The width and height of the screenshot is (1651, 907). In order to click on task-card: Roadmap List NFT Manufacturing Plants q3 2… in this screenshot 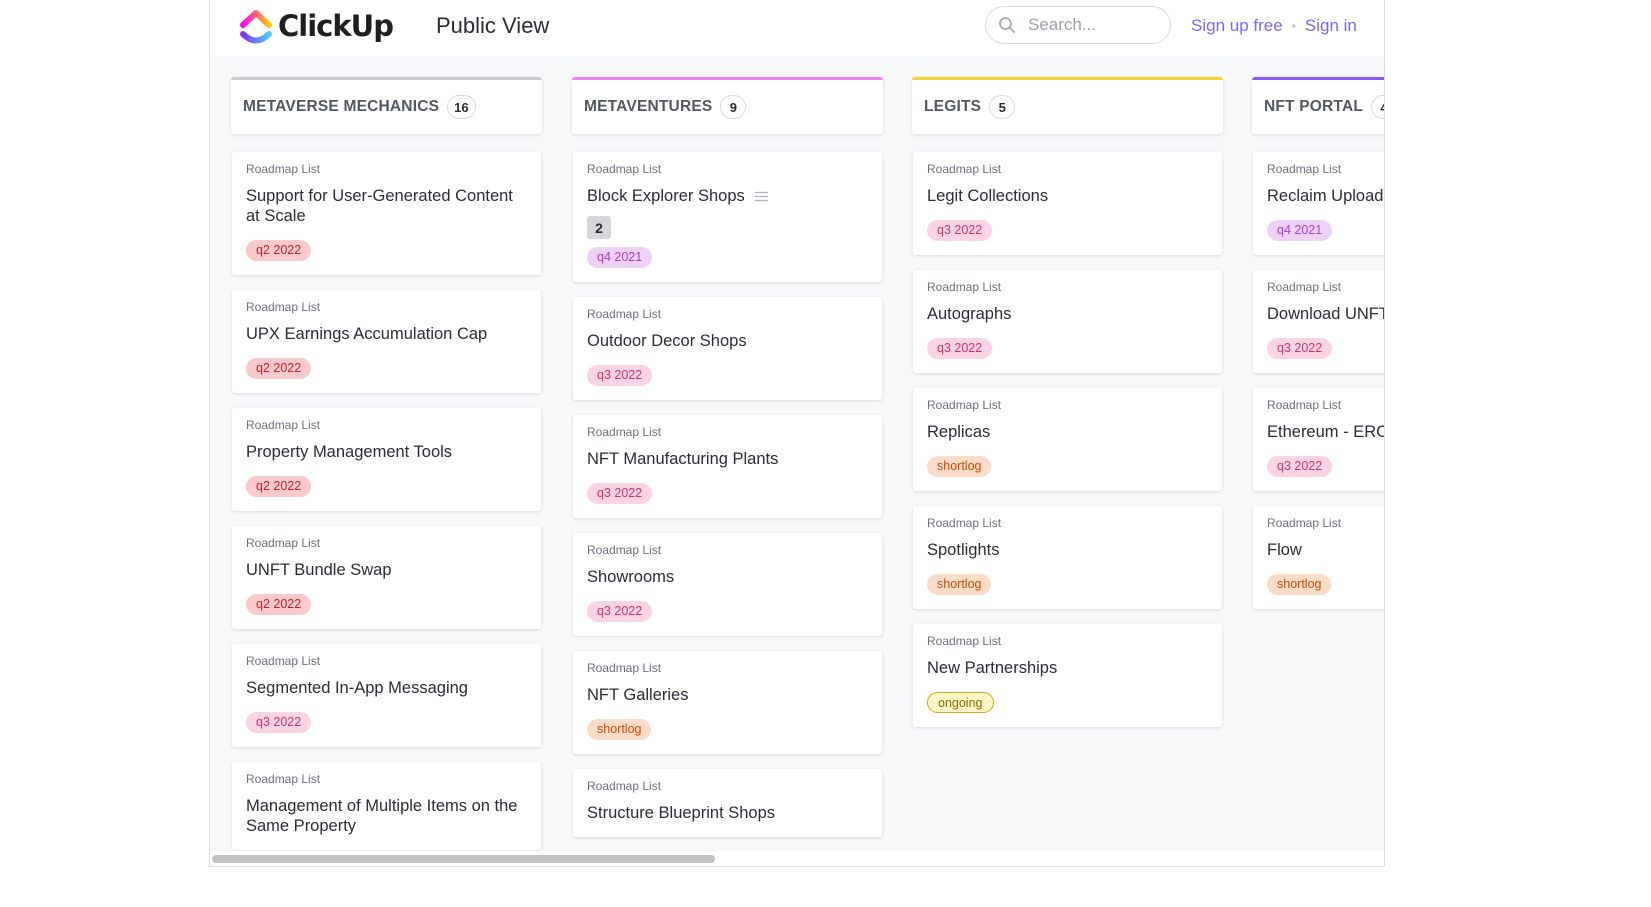, I will do `click(727, 466)`.